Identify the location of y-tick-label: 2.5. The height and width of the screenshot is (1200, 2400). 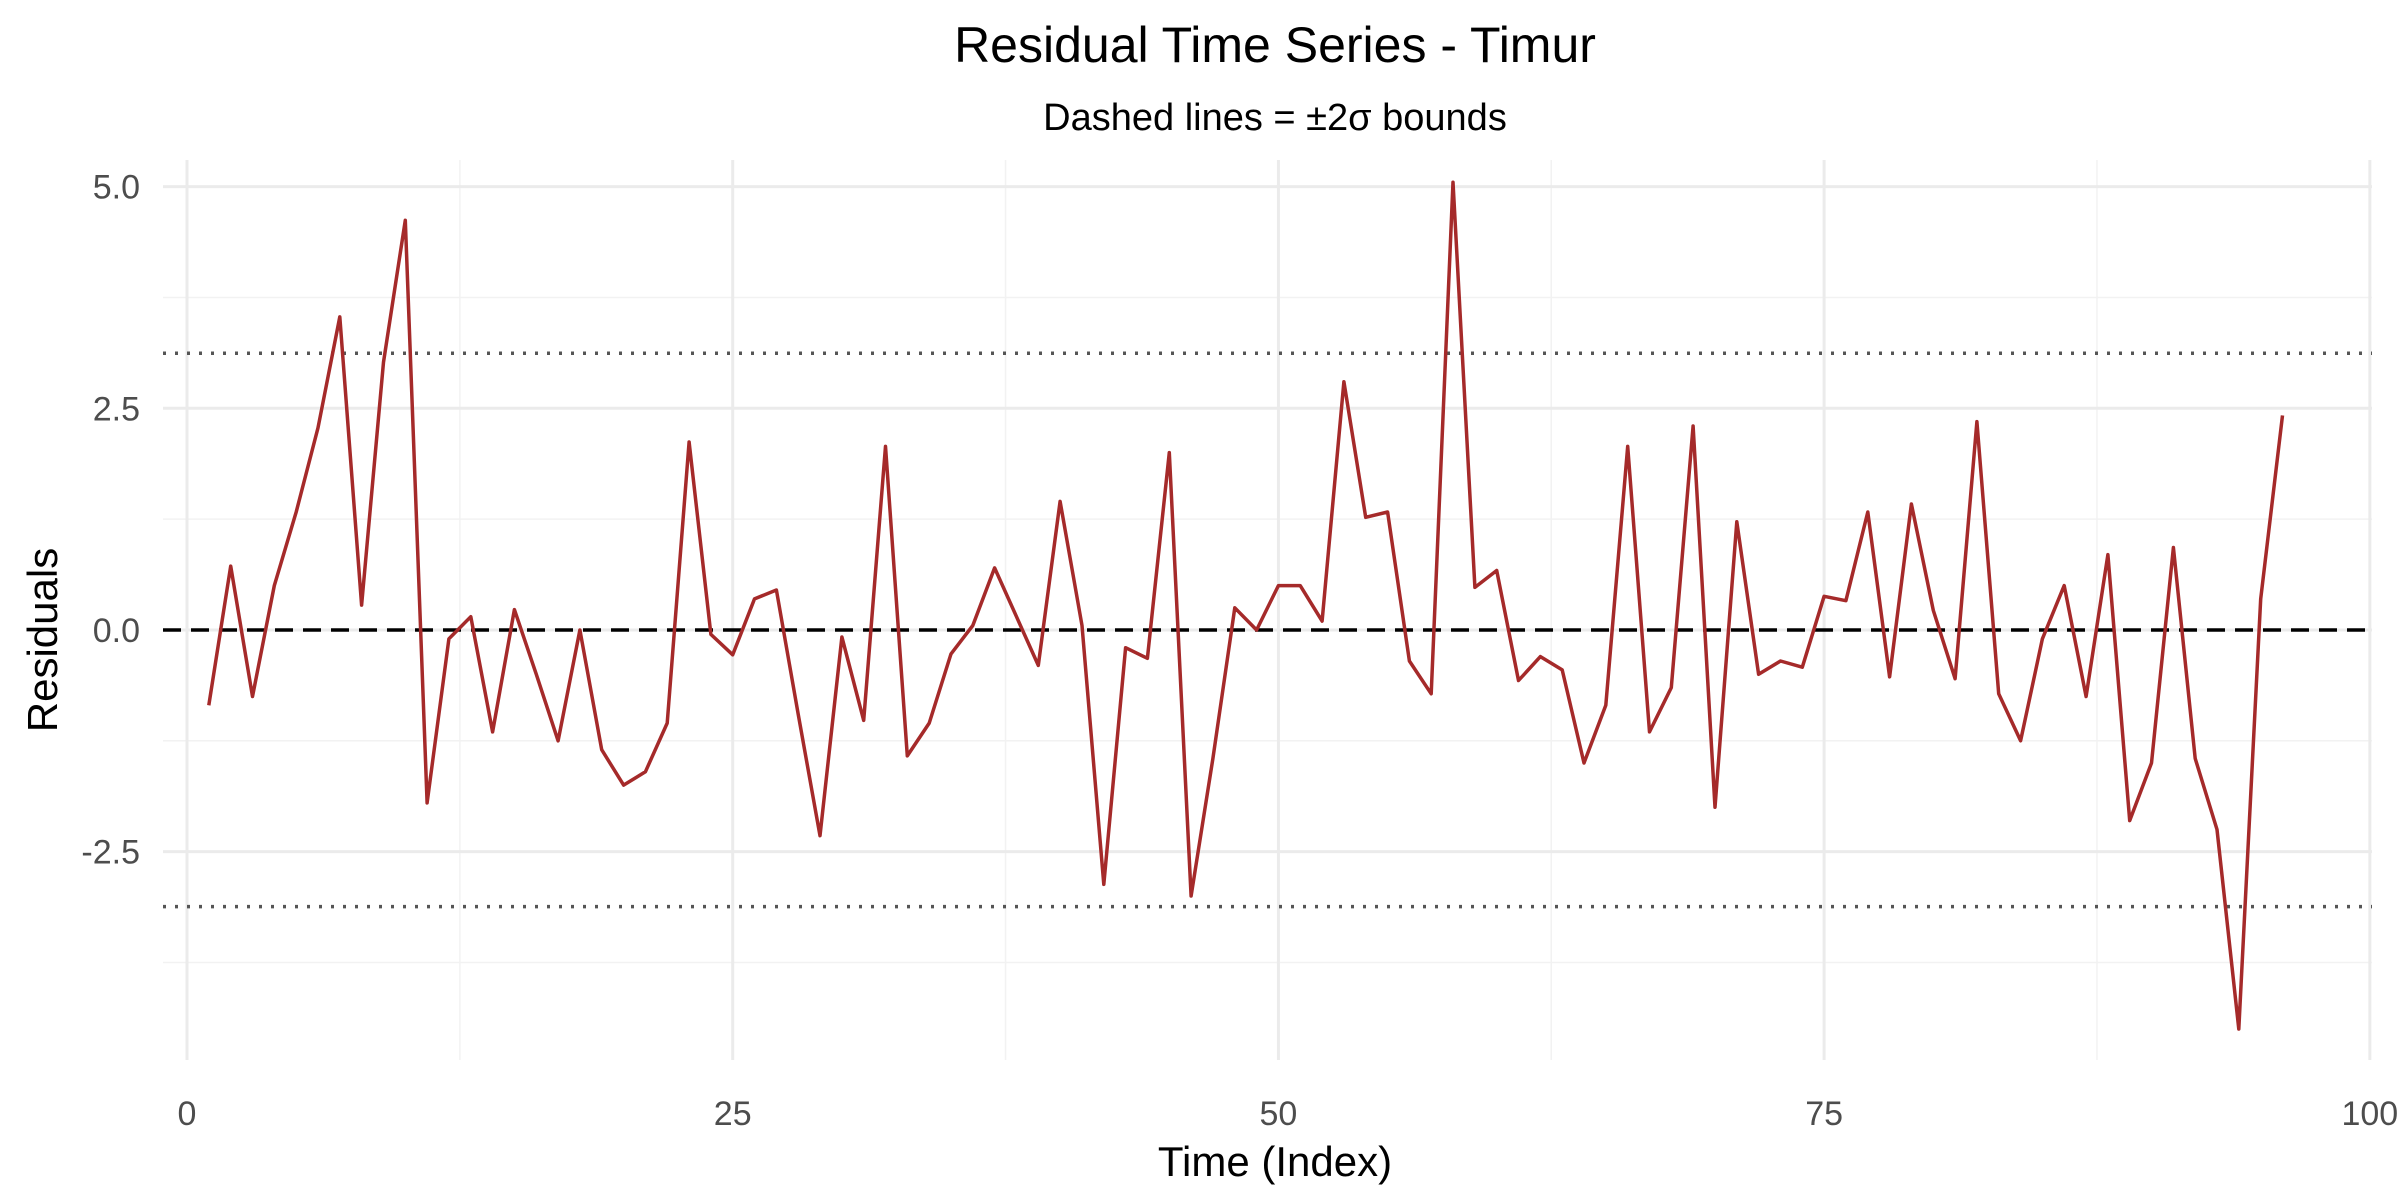
(116, 409).